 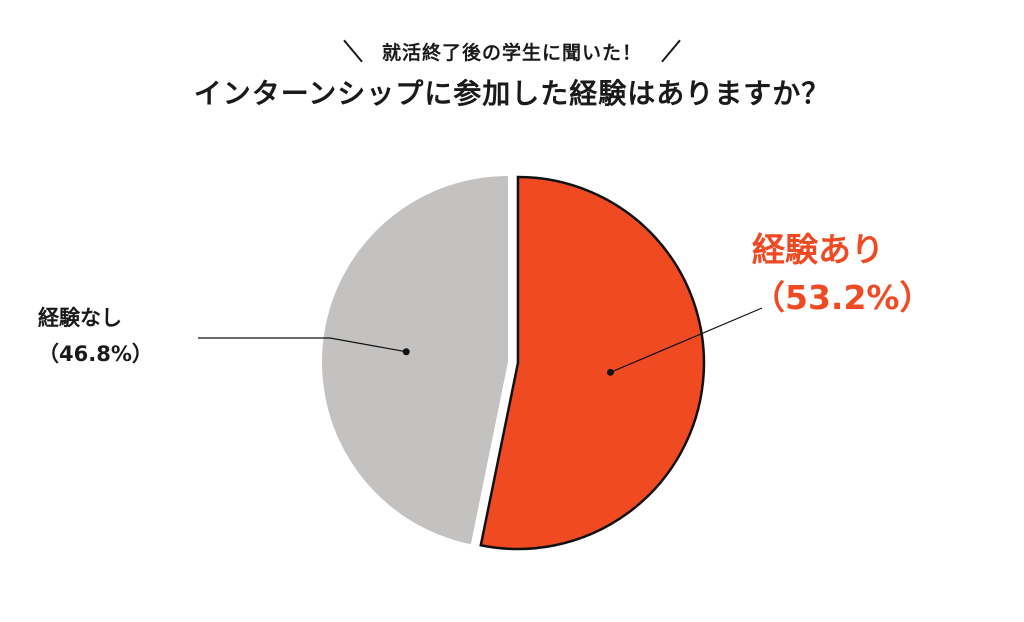 I want to click on pie-slice-with-experience, so click(x=592, y=363).